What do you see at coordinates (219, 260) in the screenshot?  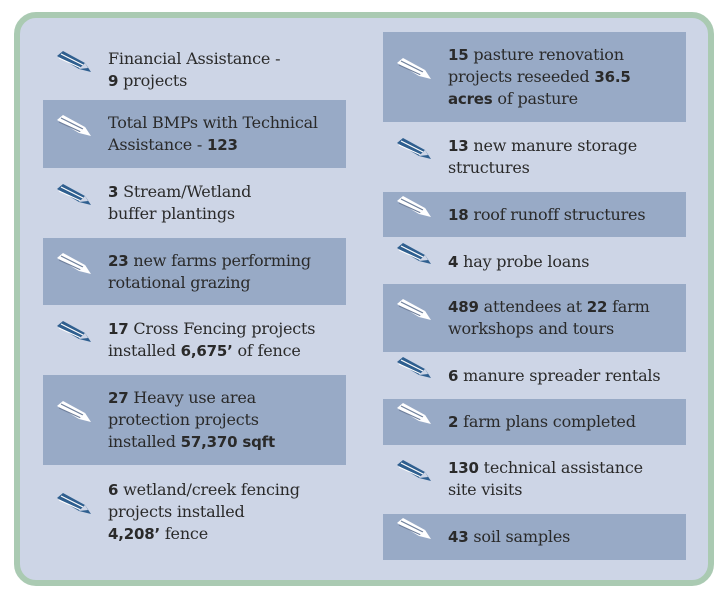 I see `stat-text: new farms performing` at bounding box center [219, 260].